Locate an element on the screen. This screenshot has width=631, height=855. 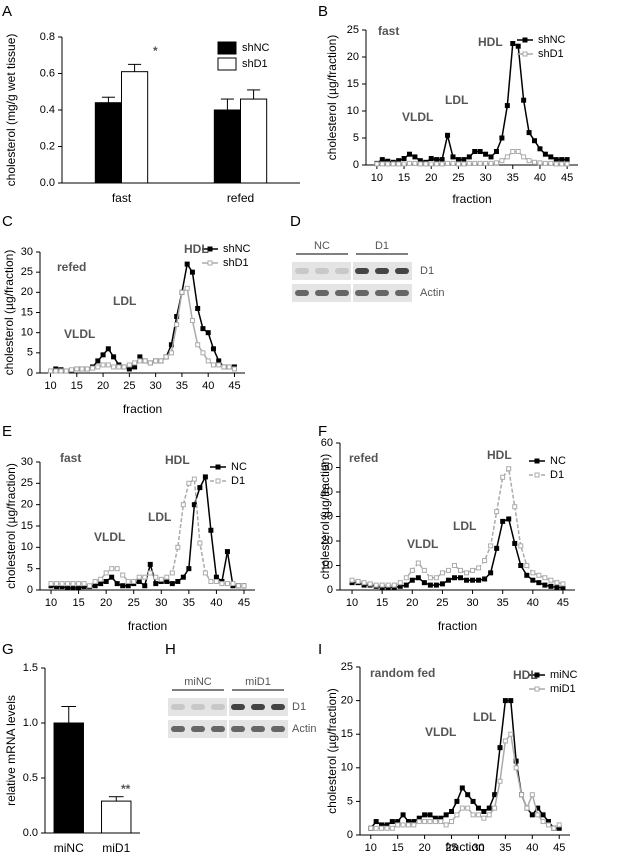
legend-label: D1 is located at coordinates (238, 481).